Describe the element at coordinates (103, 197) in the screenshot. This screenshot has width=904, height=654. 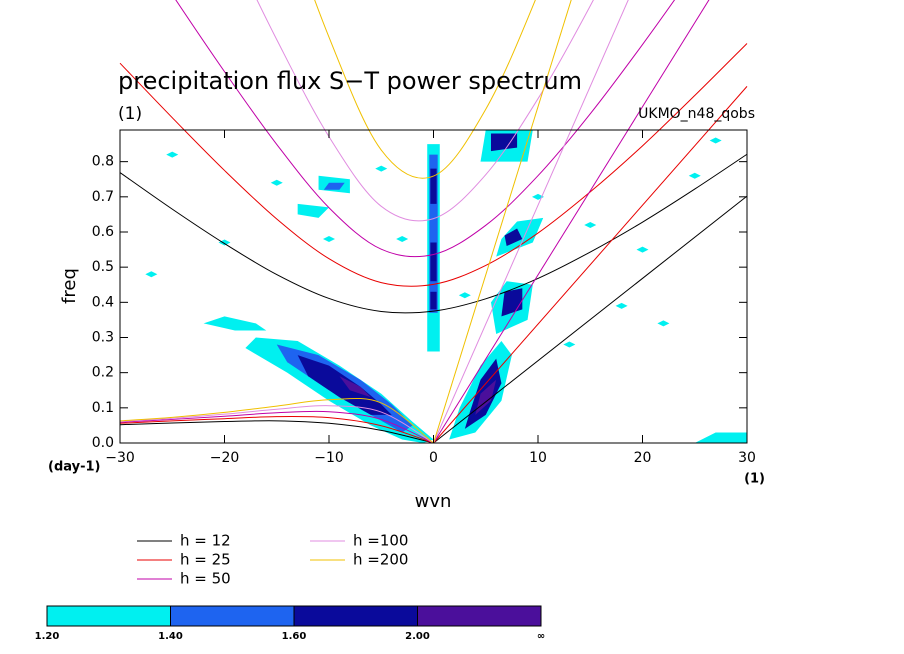
I see `y-tick-label: 0.7` at that location.